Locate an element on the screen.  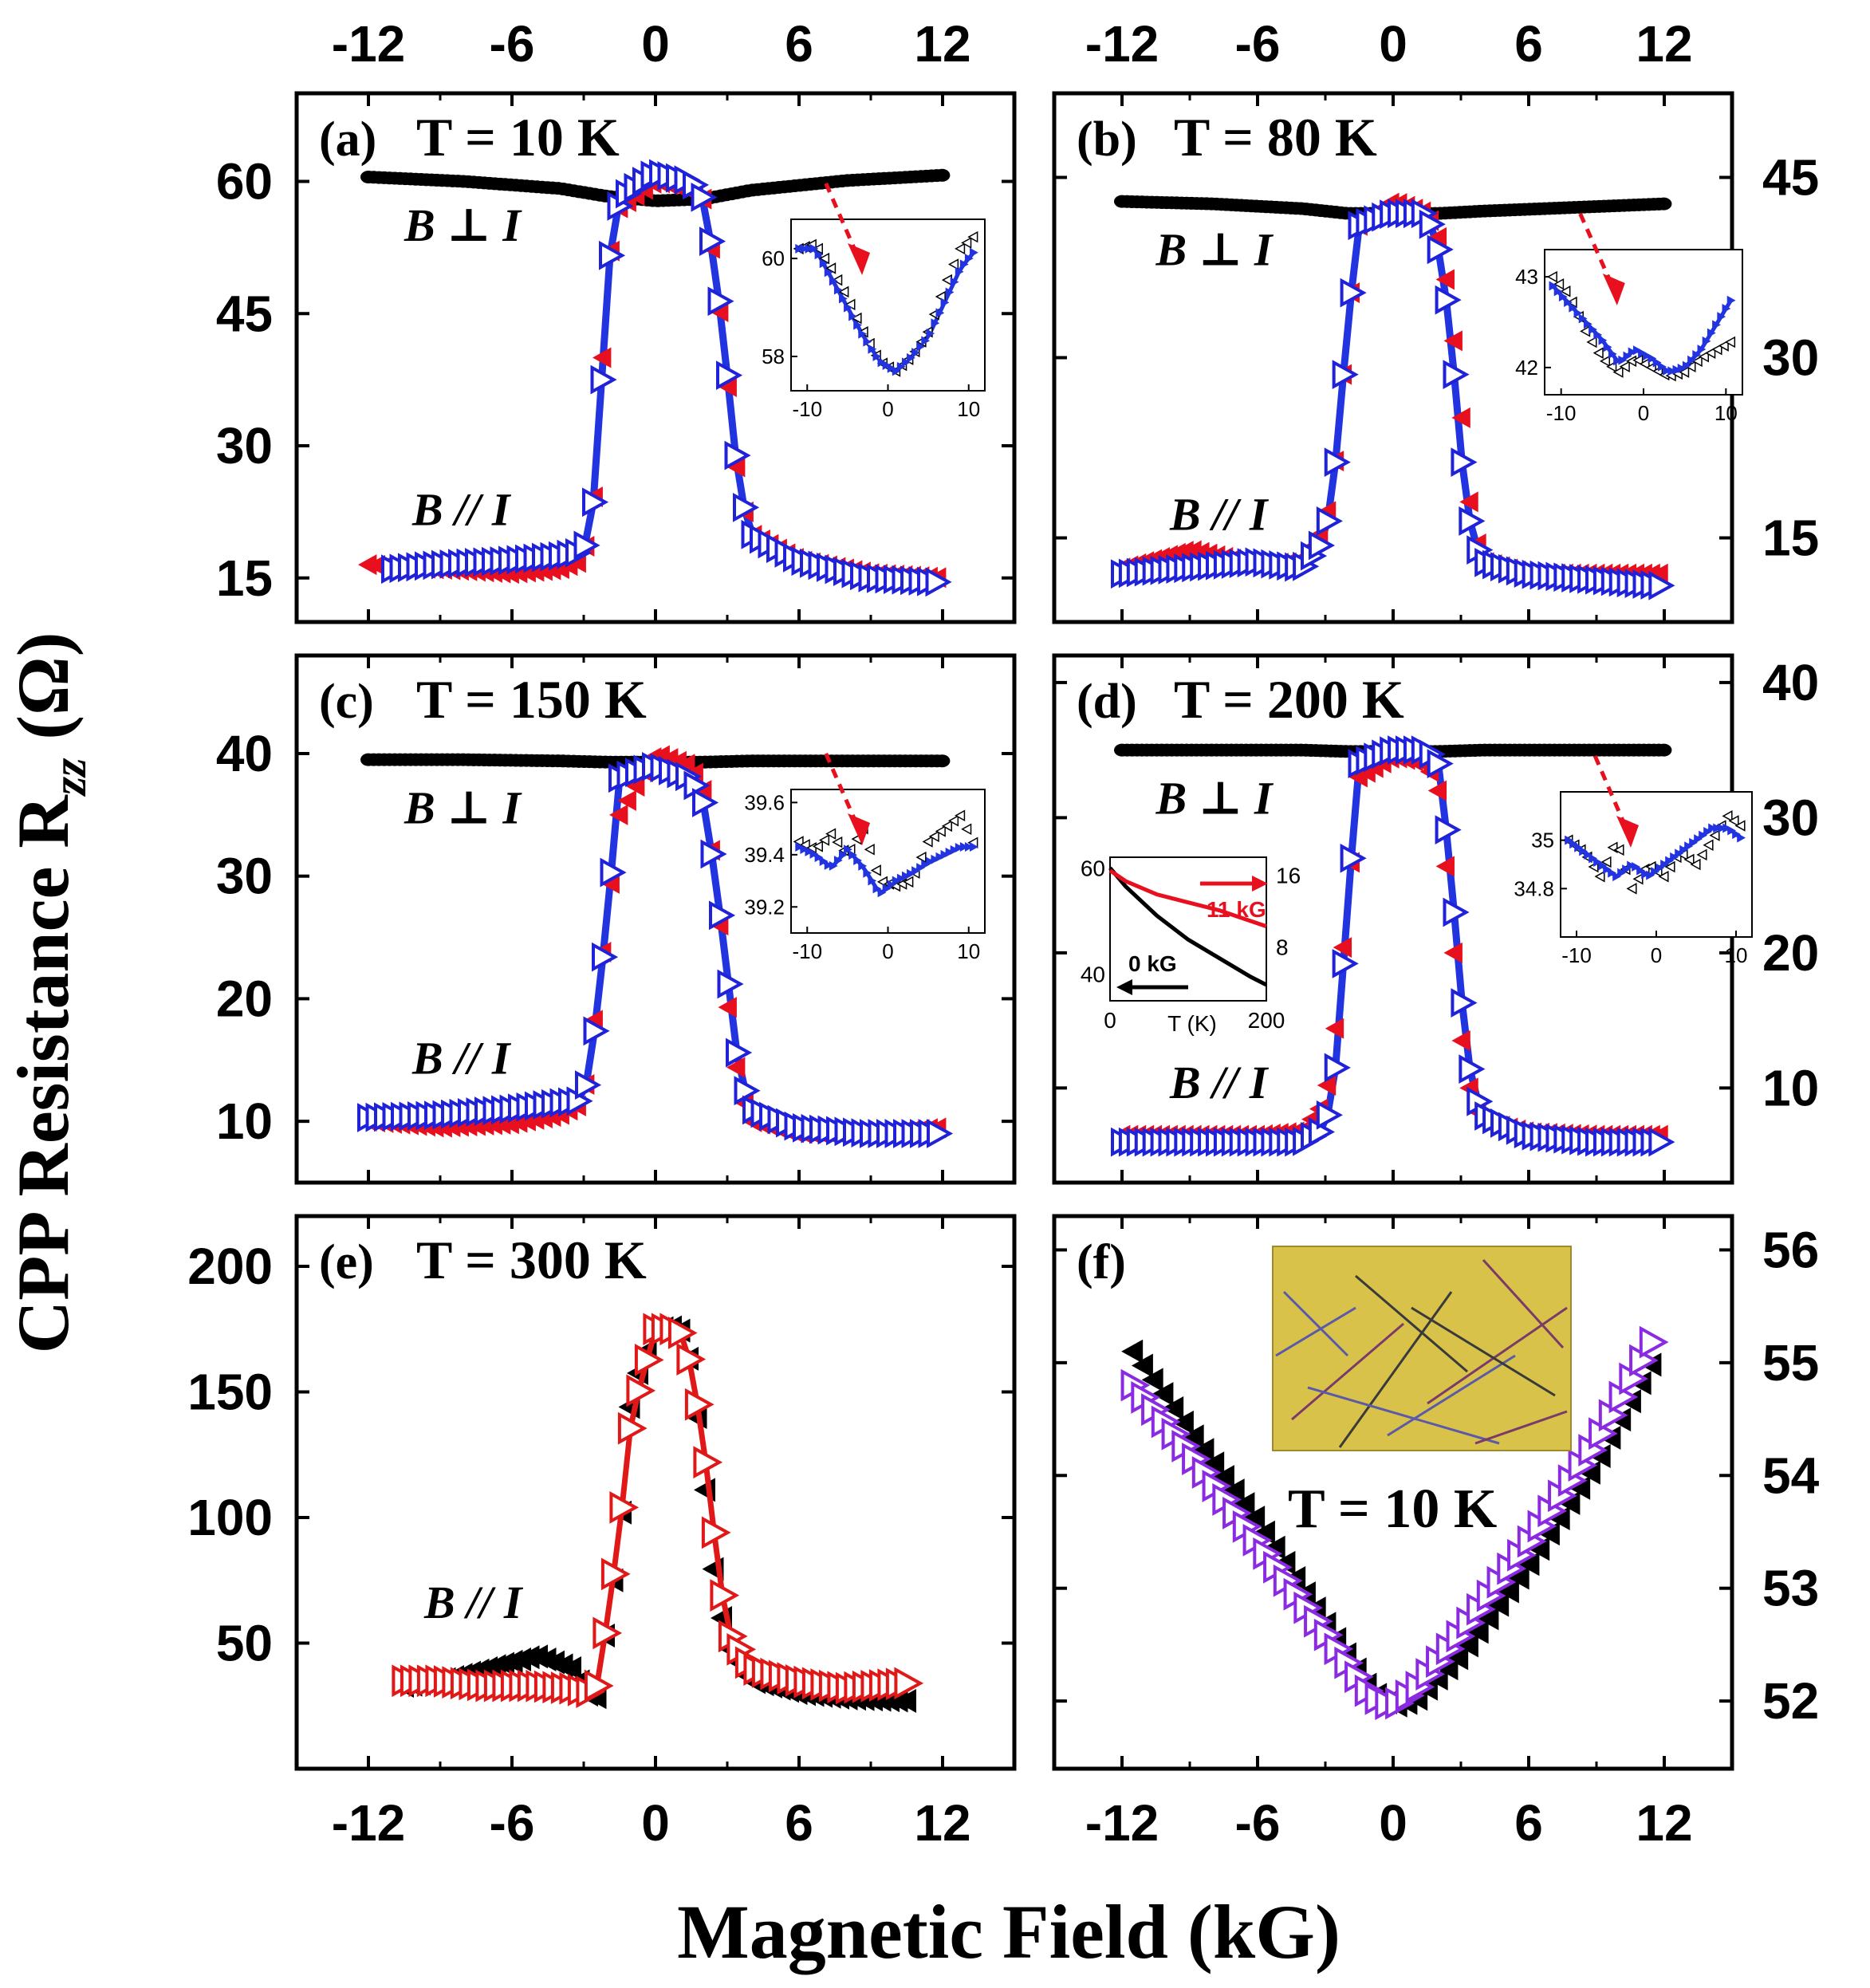
x-tick-label: -12 is located at coordinates (369, 1823).